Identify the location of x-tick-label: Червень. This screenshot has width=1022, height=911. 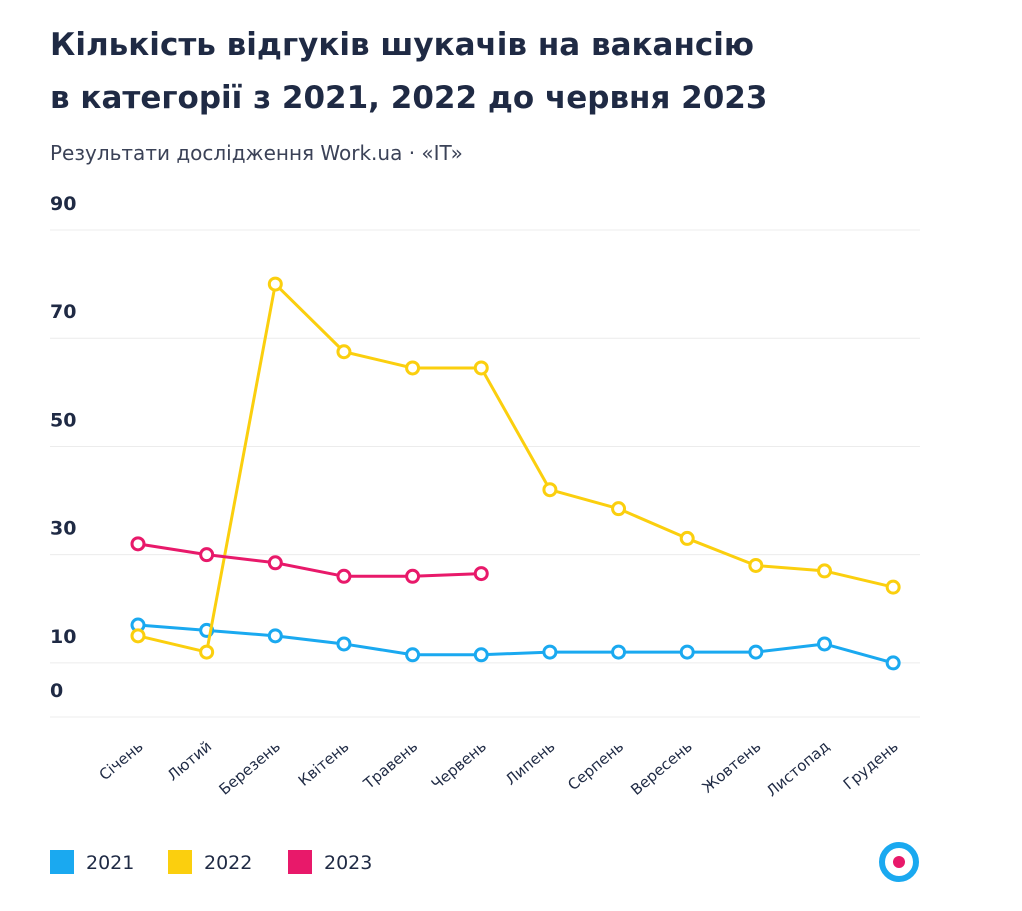
(459, 765).